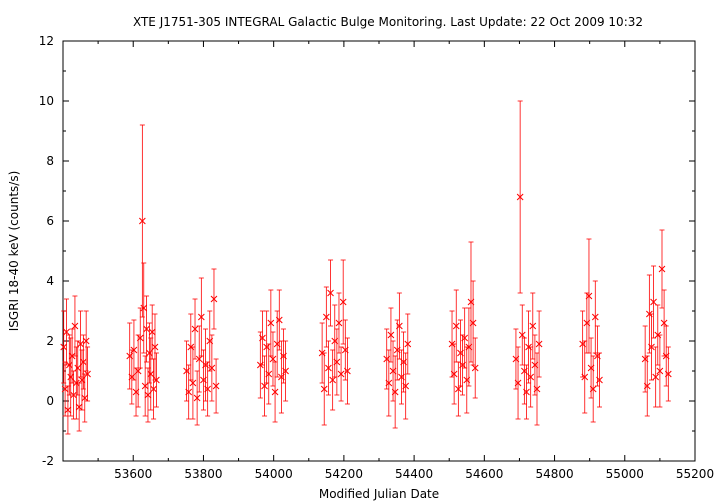  What do you see at coordinates (48, 461) in the screenshot?
I see `y-tick-label: -2` at bounding box center [48, 461].